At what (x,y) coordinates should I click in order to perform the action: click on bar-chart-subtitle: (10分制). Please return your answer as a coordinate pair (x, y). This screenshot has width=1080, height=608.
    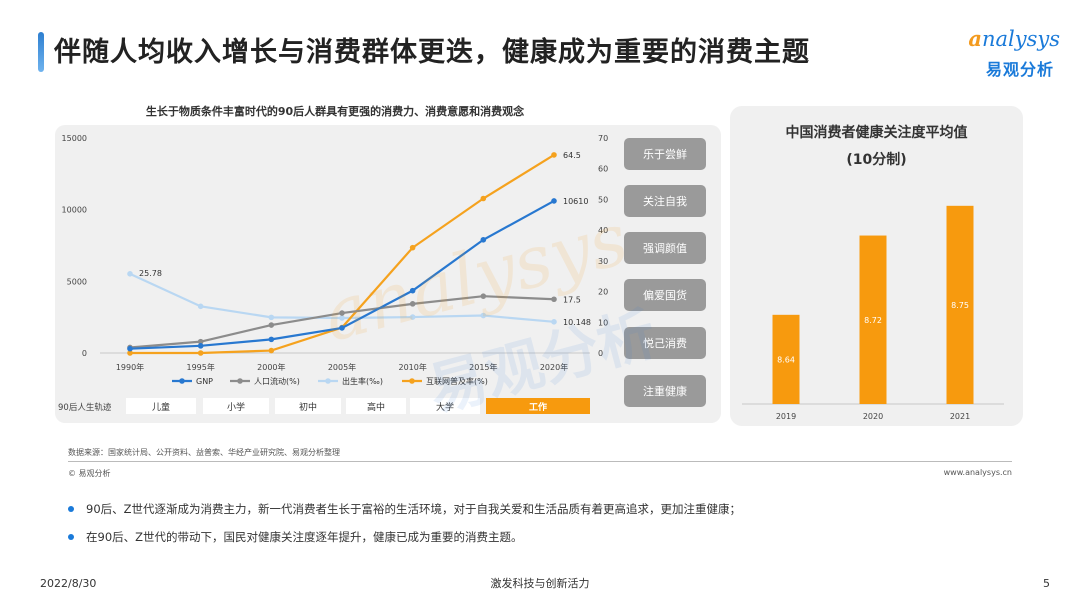
    Looking at the image, I should click on (876, 160).